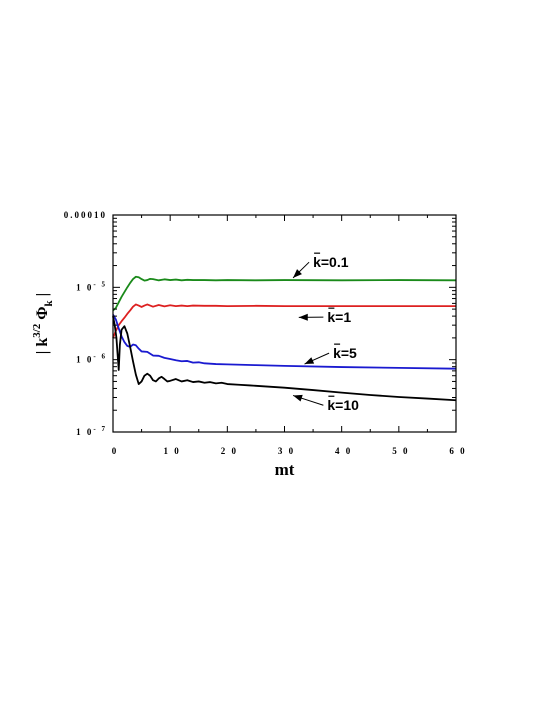 Image resolution: width=545 pixels, height=705 pixels. What do you see at coordinates (91, 359) in the screenshot?
I see `y-tick-label-1: 1 0- 6` at bounding box center [91, 359].